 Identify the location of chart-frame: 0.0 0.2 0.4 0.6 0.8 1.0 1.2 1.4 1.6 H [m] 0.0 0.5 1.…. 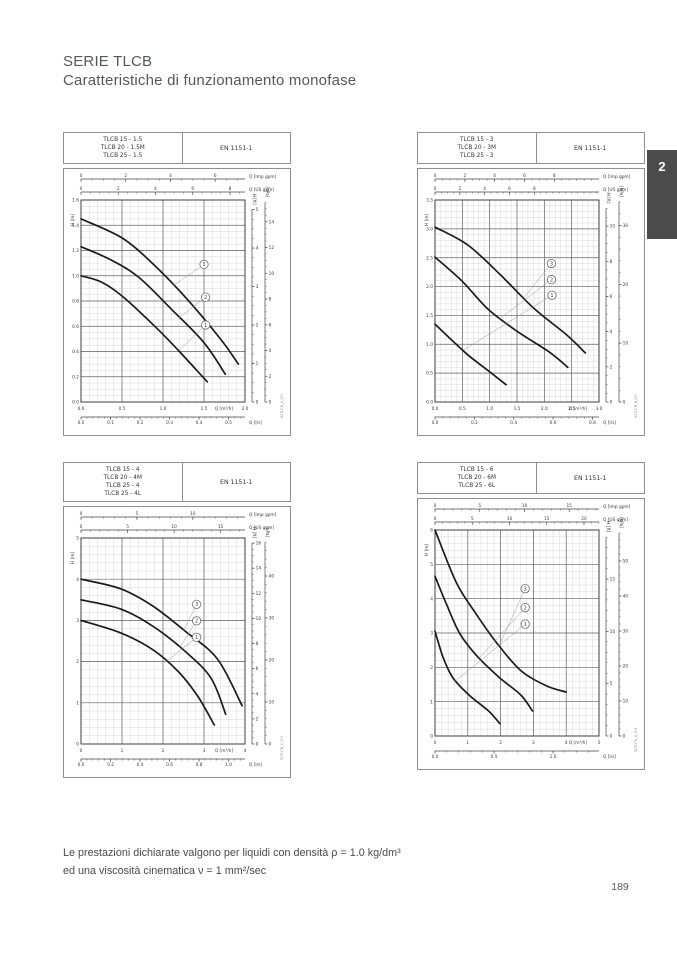
(177, 302).